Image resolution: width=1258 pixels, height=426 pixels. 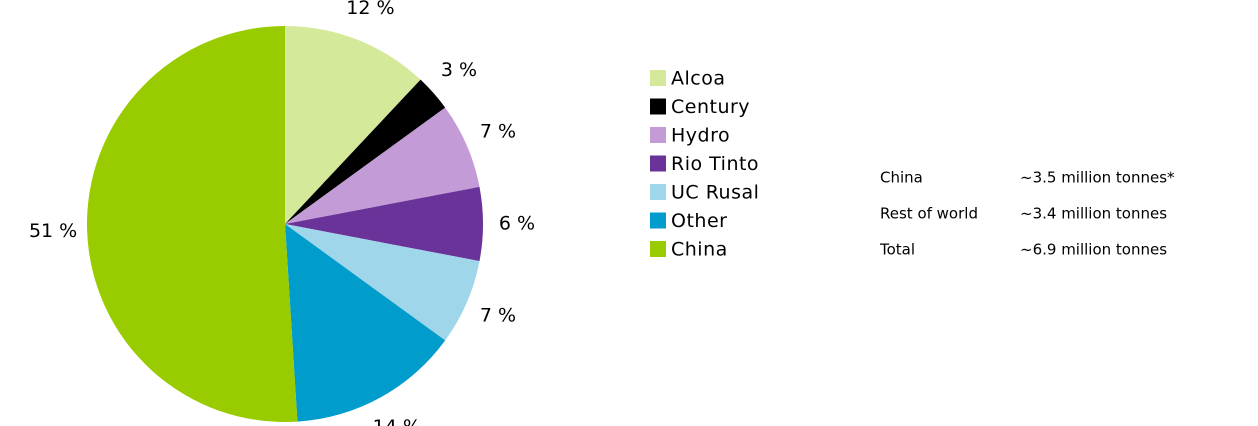 What do you see at coordinates (710, 107) in the screenshot?
I see `legend-label: Century` at bounding box center [710, 107].